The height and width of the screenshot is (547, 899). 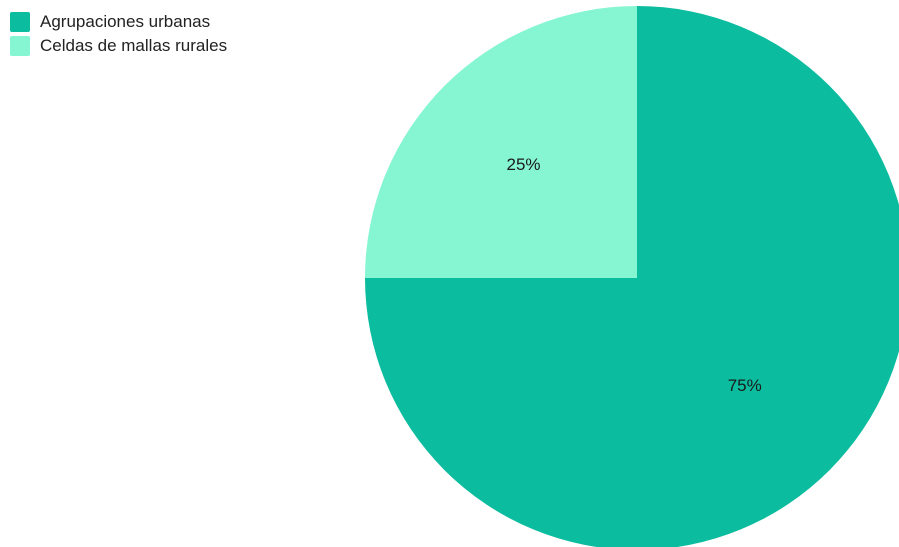 What do you see at coordinates (125, 21) in the screenshot?
I see `legend-label: Agrupaciones urbanas` at bounding box center [125, 21].